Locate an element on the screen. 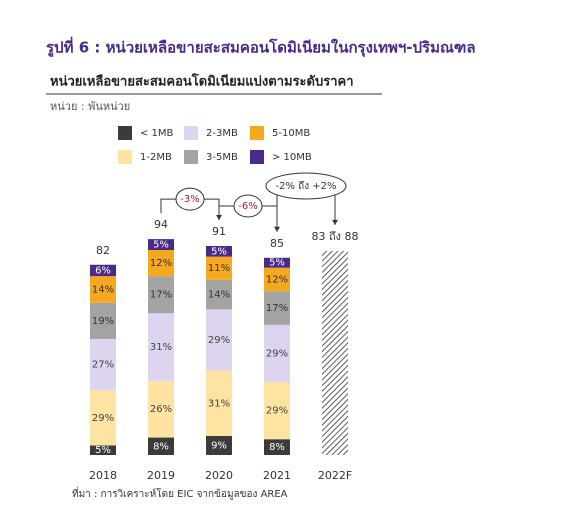 This screenshot has height=515, width=568. total-label: 82 is located at coordinates (103, 250).